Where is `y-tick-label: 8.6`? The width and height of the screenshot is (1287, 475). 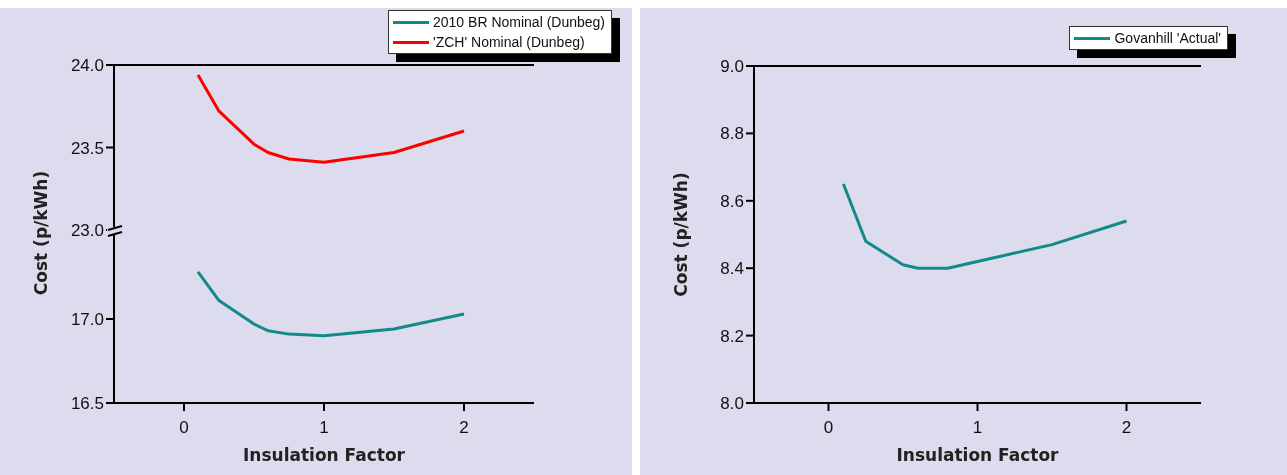
y-tick-label: 8.6 is located at coordinates (732, 201).